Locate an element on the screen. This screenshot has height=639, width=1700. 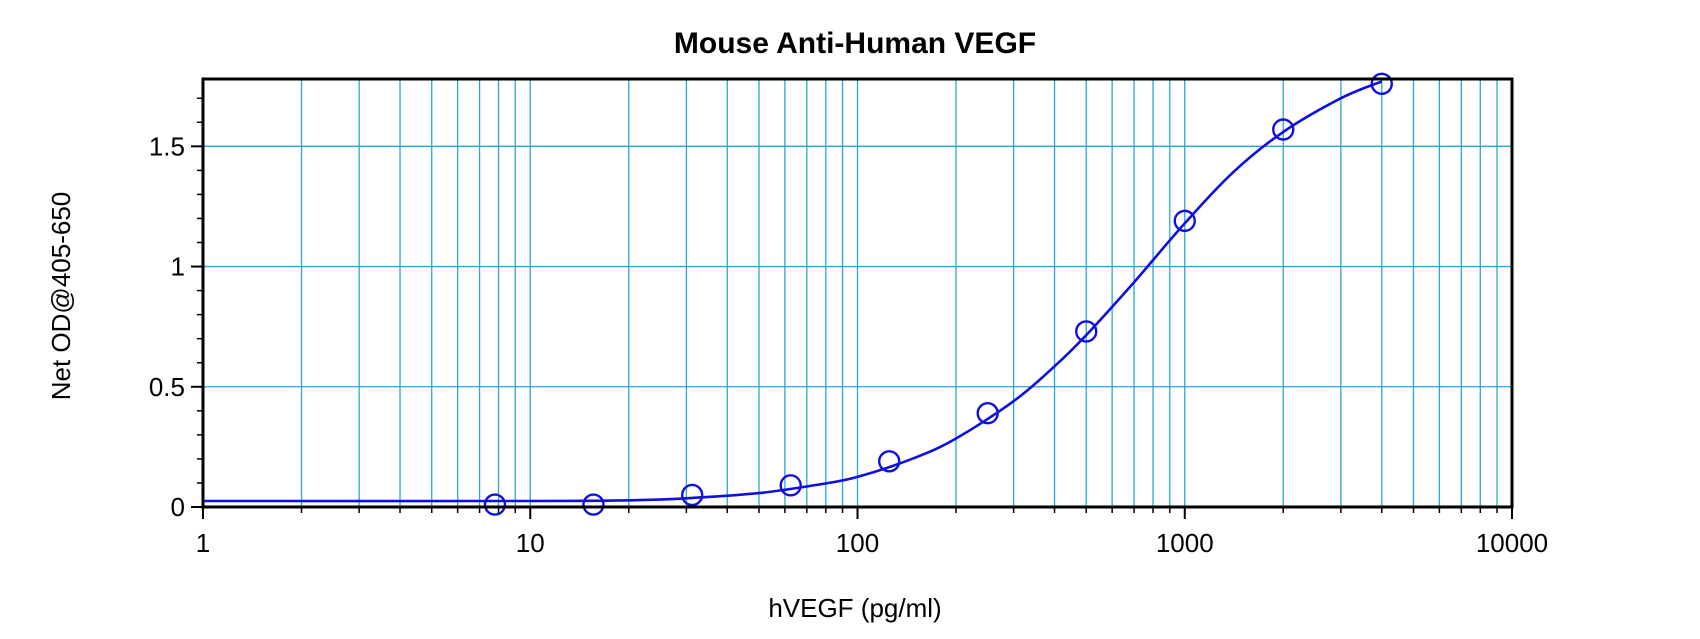
x-tick-label: 1 is located at coordinates (203, 543).